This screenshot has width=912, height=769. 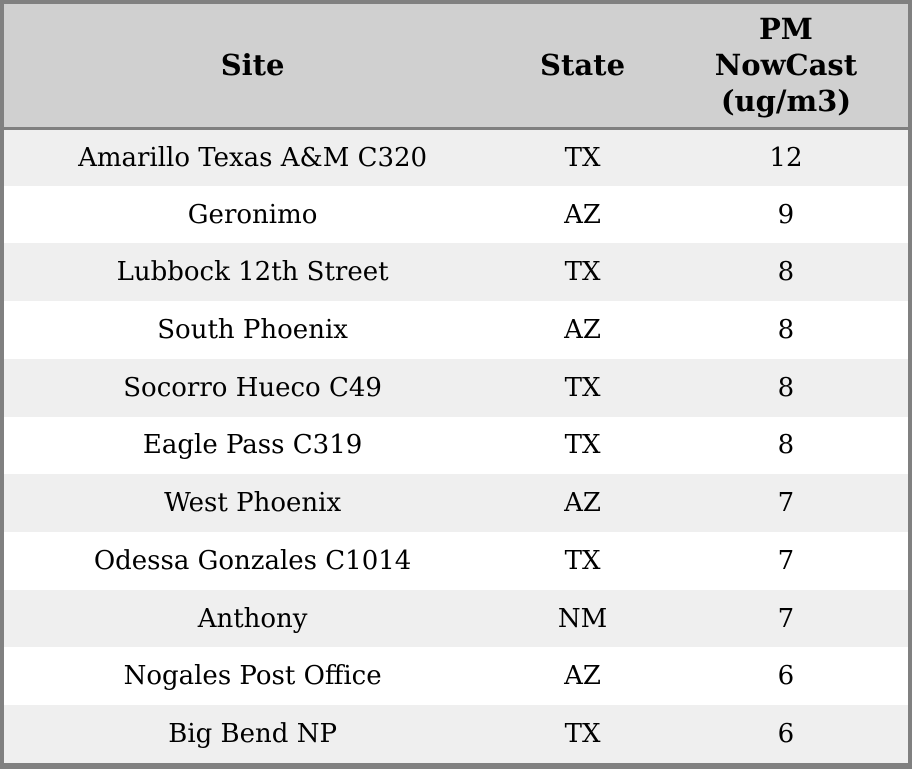 What do you see at coordinates (786, 157) in the screenshot?
I see `cell-pm: 12` at bounding box center [786, 157].